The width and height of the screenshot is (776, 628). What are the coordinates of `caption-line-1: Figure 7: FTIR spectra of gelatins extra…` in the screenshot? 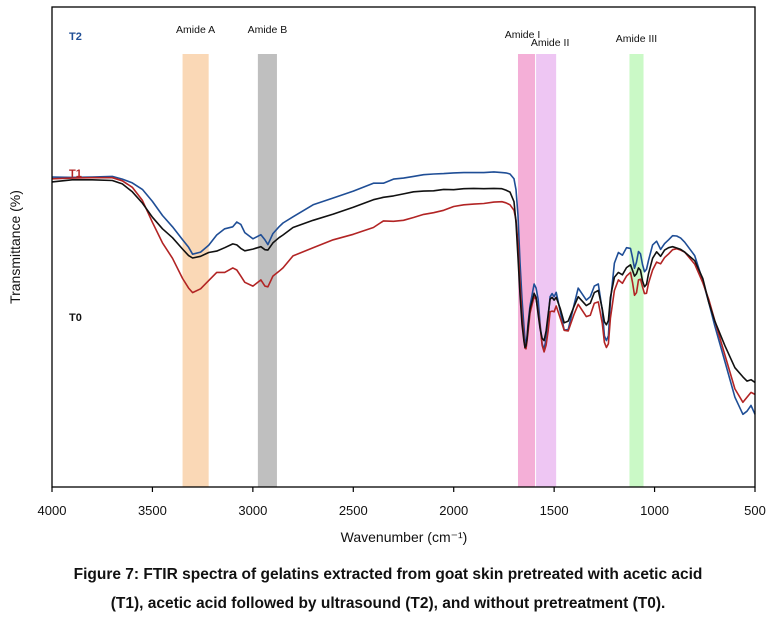 It's located at (388, 574).